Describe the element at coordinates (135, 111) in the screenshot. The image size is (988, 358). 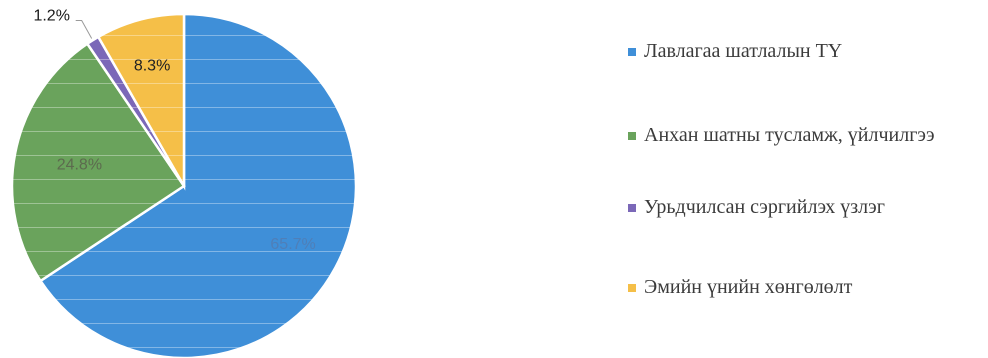
I see `slice-urdchilsan-texture` at that location.